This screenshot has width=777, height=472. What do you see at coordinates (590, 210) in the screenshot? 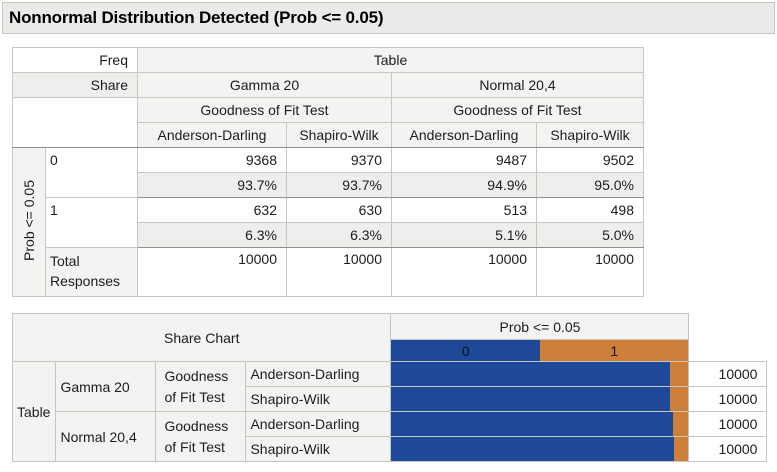
I see `freq-value-cell: 498` at bounding box center [590, 210].